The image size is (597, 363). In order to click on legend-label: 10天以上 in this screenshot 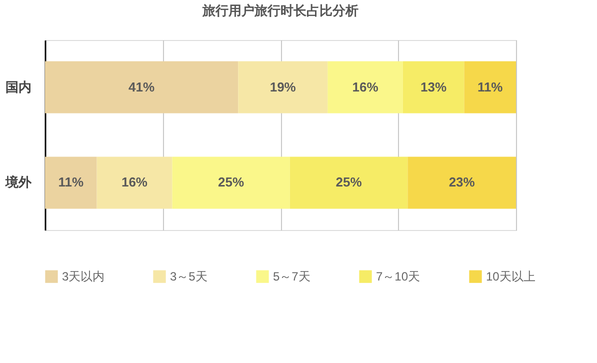, I will do `click(511, 277)`.